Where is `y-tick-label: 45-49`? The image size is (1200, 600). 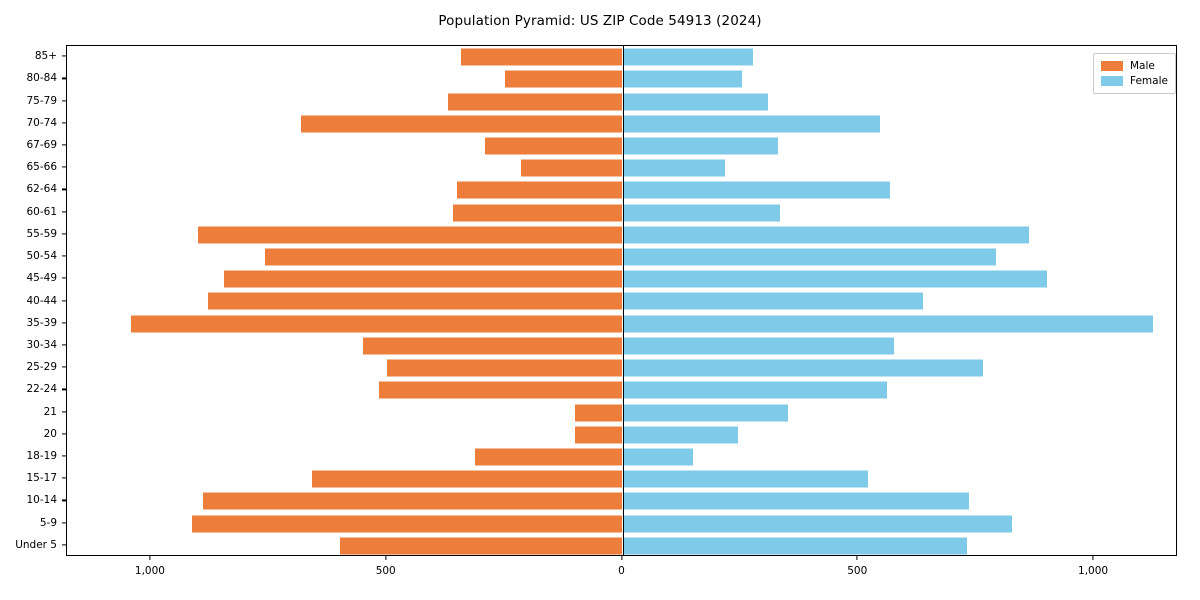 y-tick-label: 45-49 is located at coordinates (41, 278).